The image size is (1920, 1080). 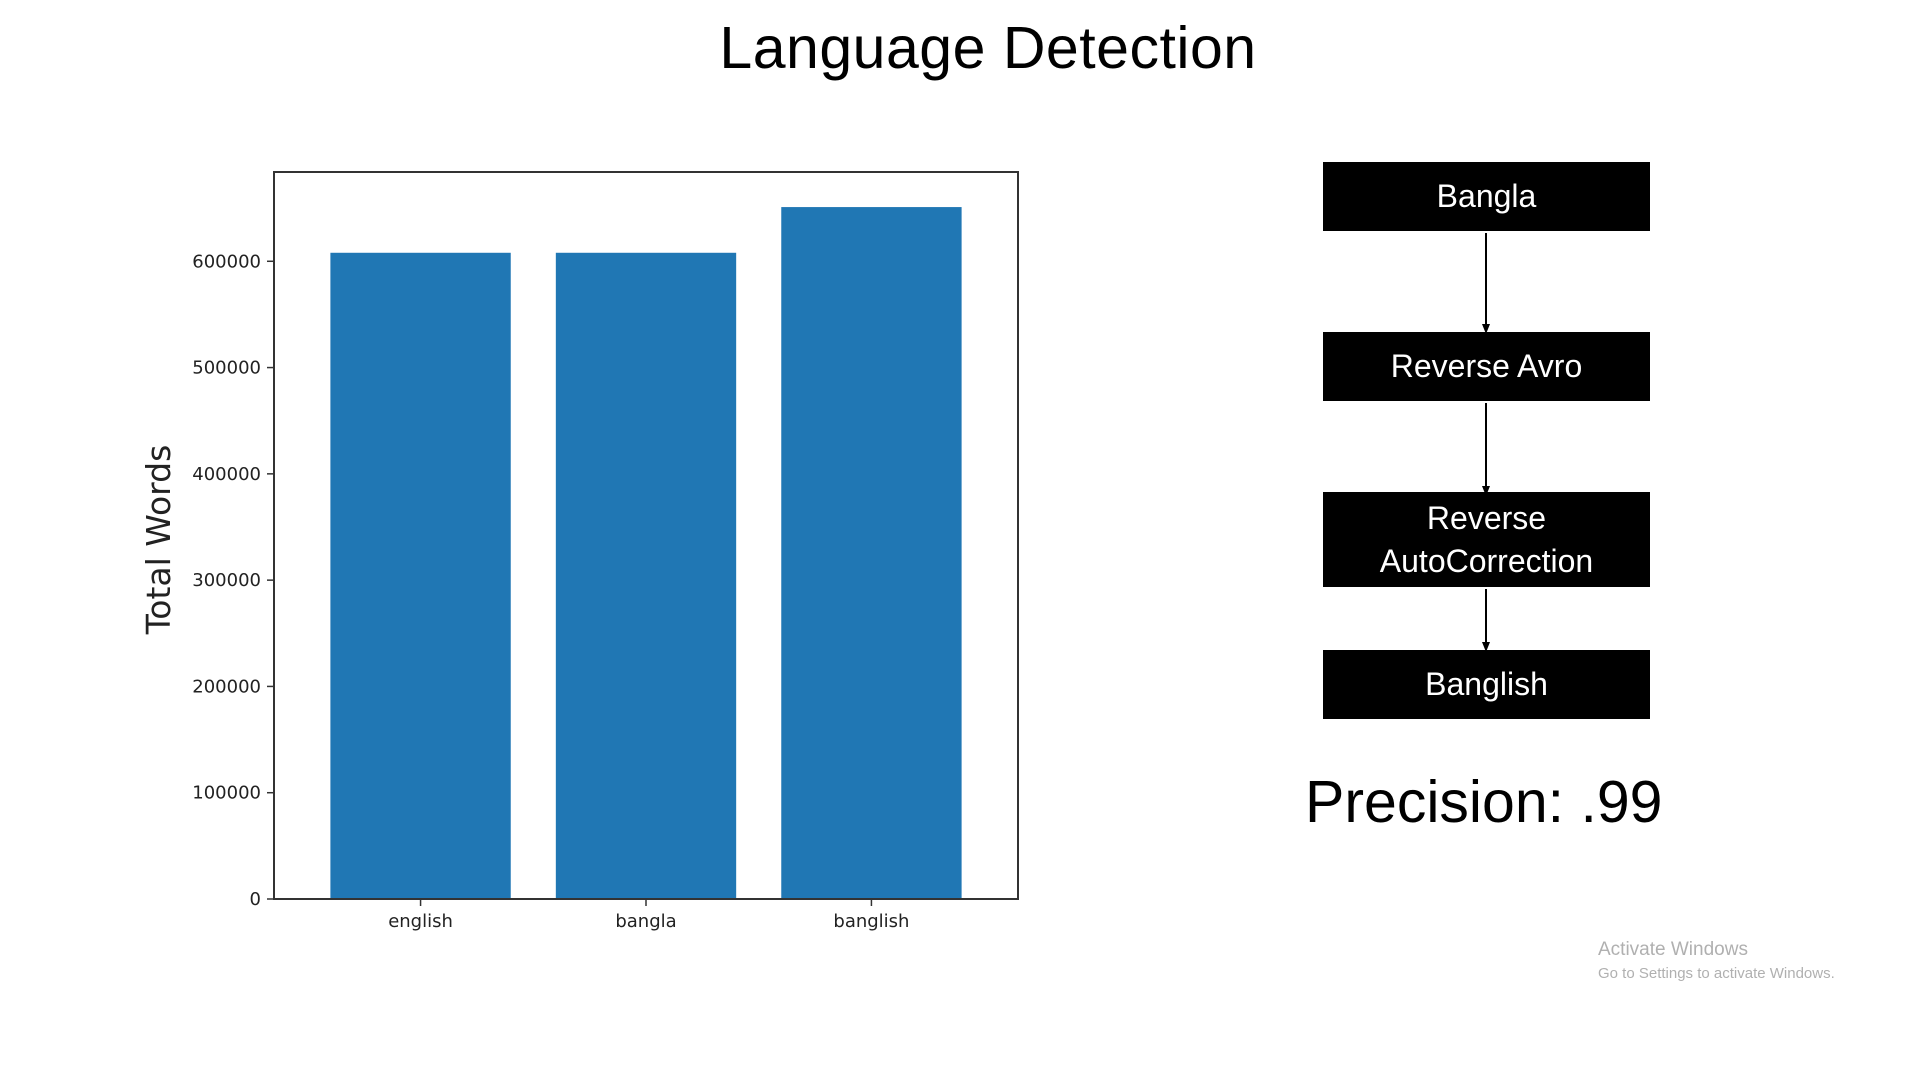 I want to click on activate-windows-title: Activate Windows, so click(x=1673, y=949).